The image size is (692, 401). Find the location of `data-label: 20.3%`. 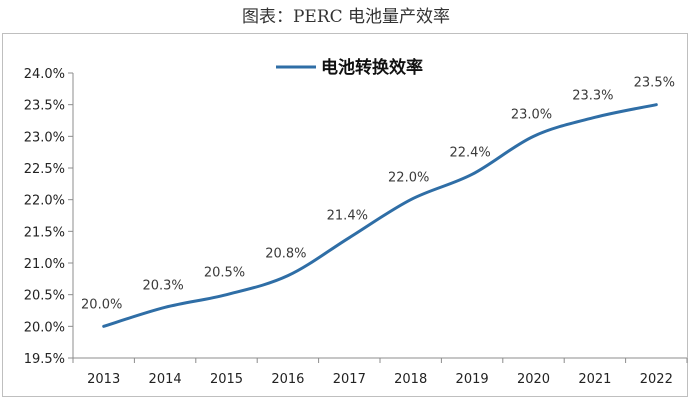

data-label: 20.3% is located at coordinates (162, 285).